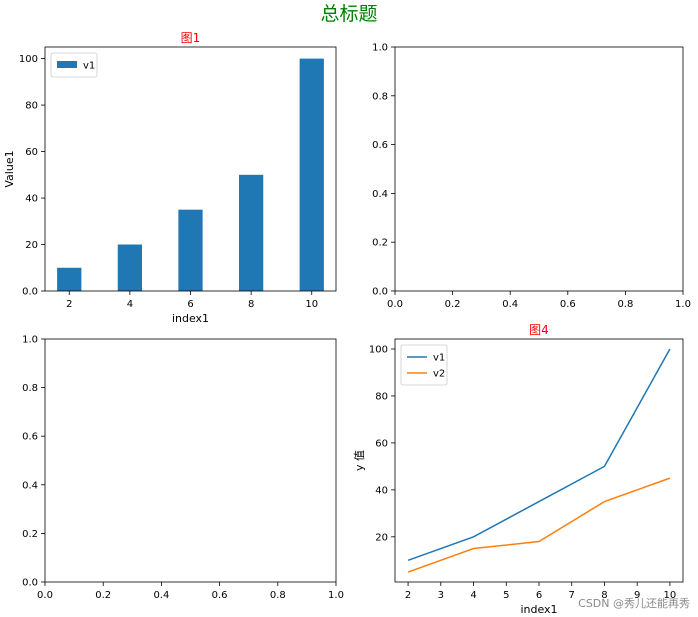 The width and height of the screenshot is (698, 617). Describe the element at coordinates (539, 525) in the screenshot. I see `series-line-v2` at that location.